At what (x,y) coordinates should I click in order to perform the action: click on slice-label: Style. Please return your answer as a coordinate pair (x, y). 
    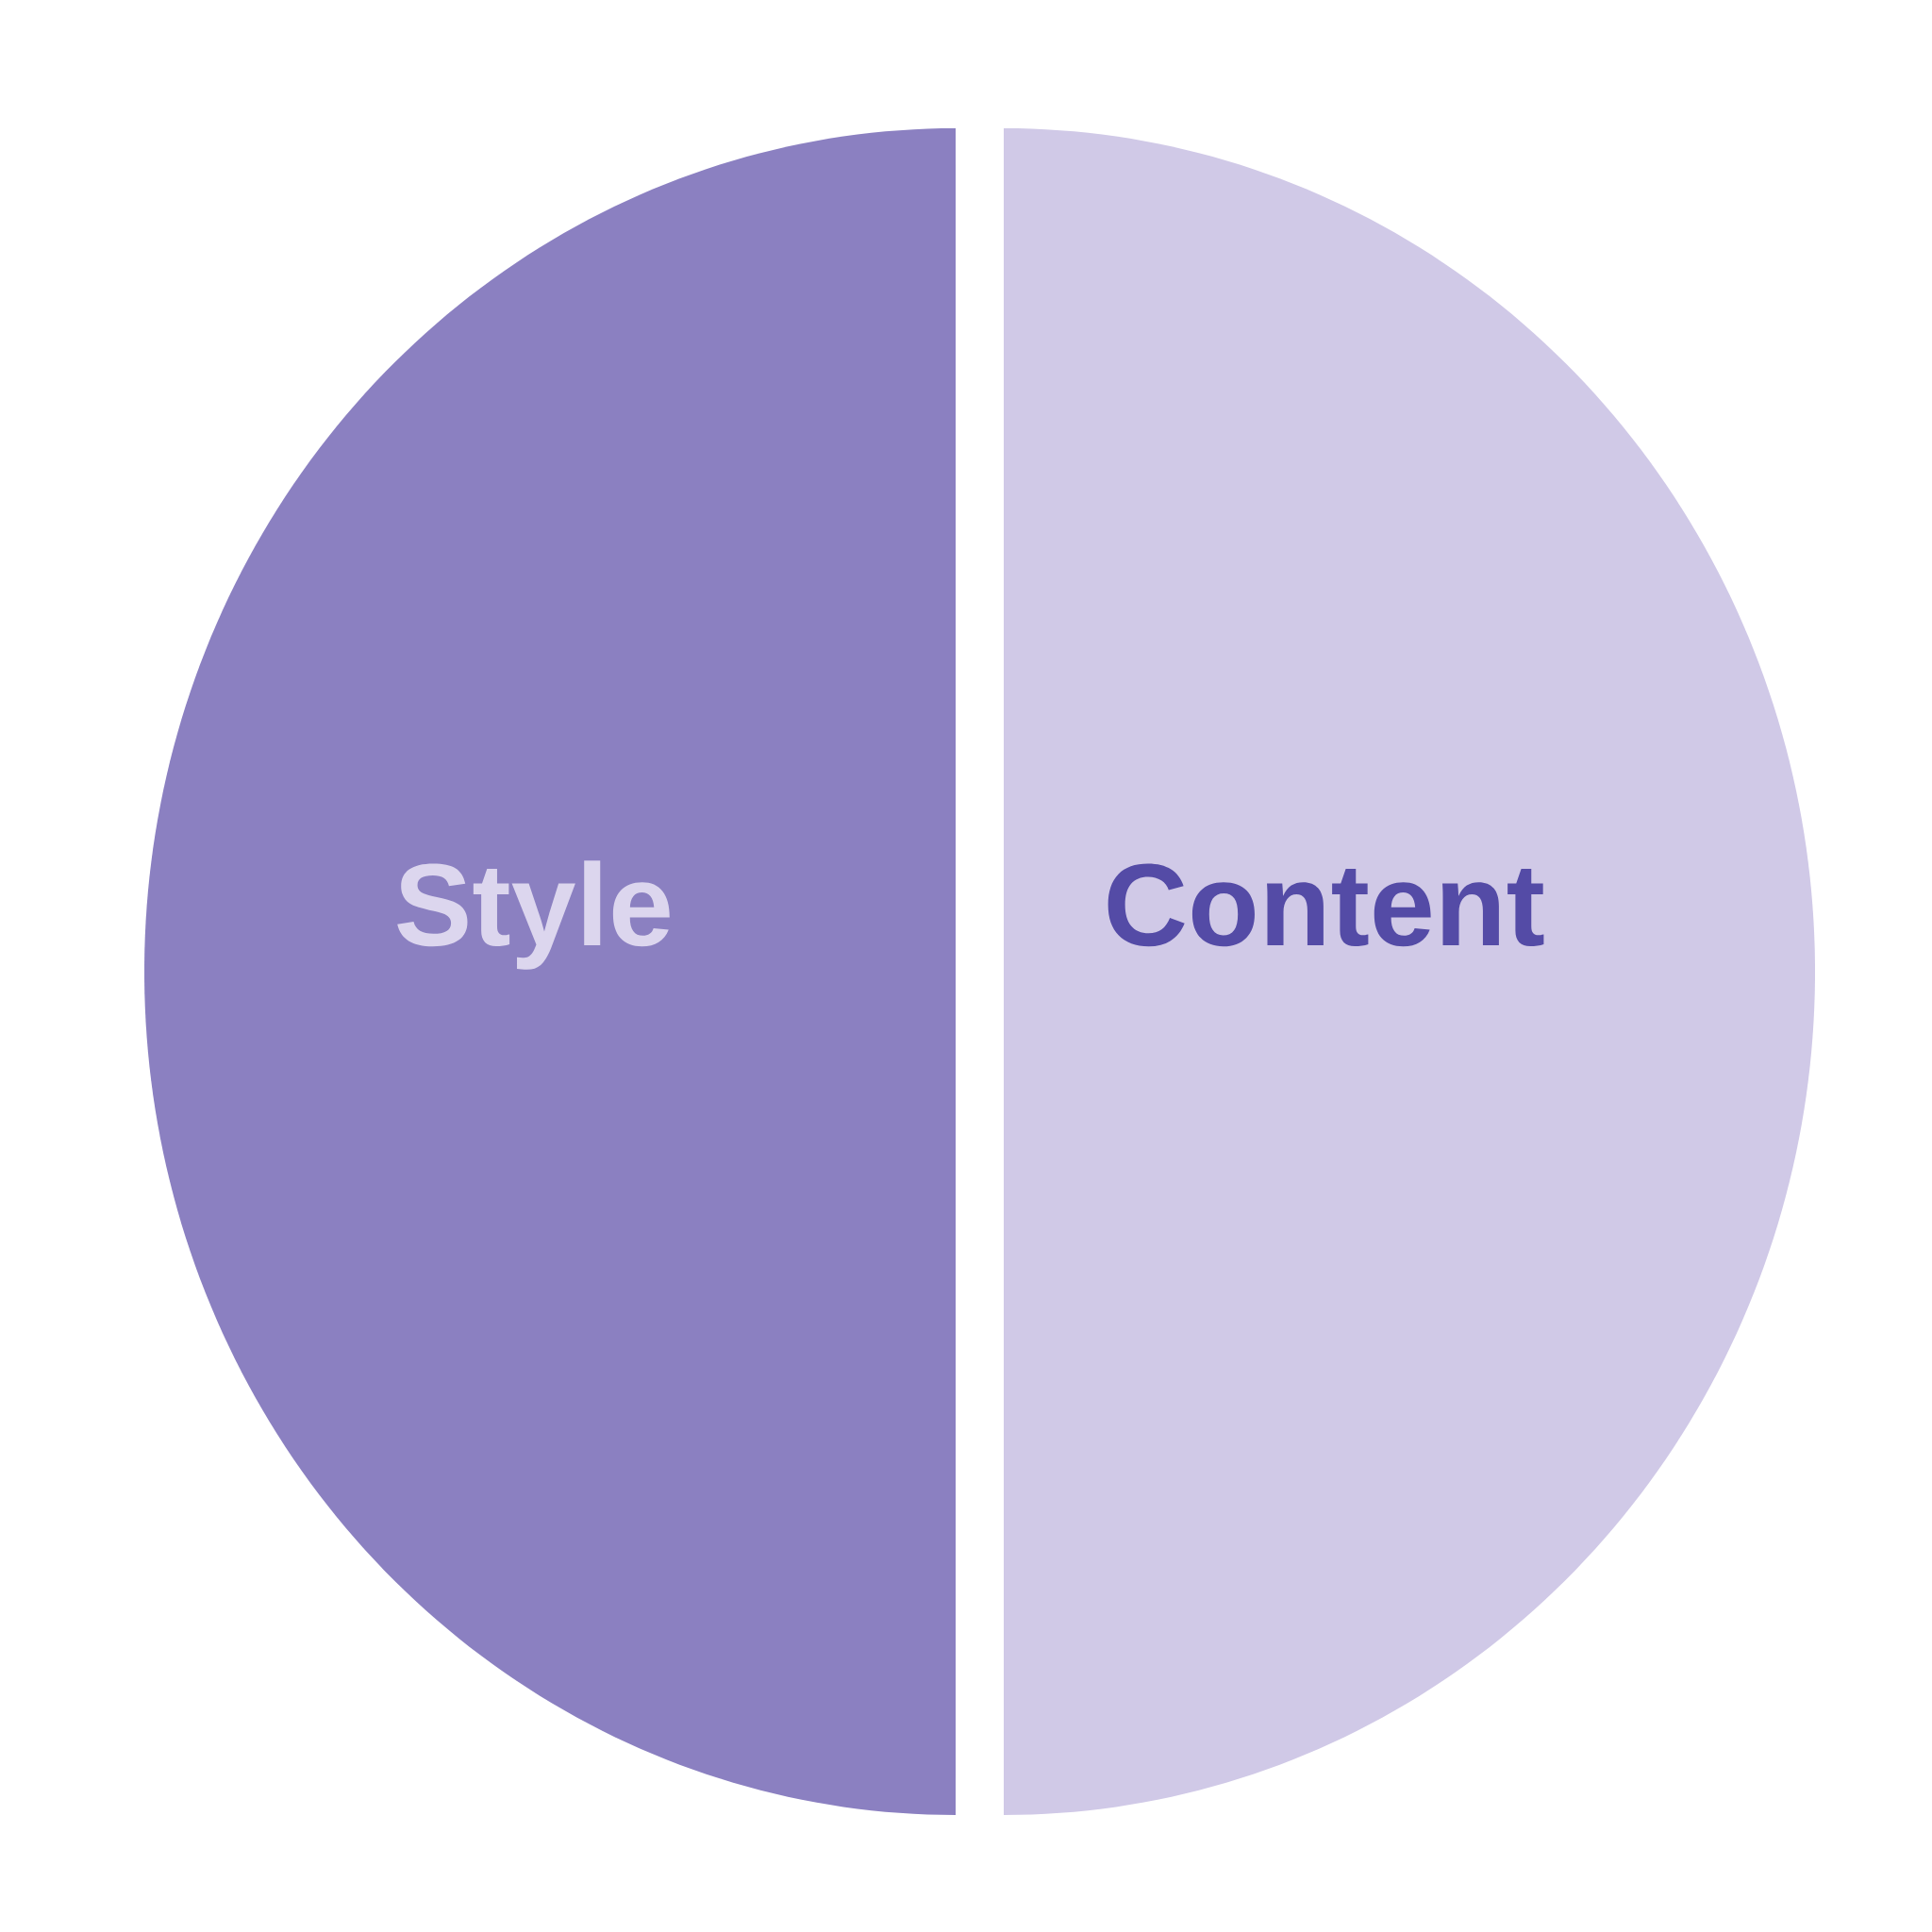
    Looking at the image, I should click on (534, 915).